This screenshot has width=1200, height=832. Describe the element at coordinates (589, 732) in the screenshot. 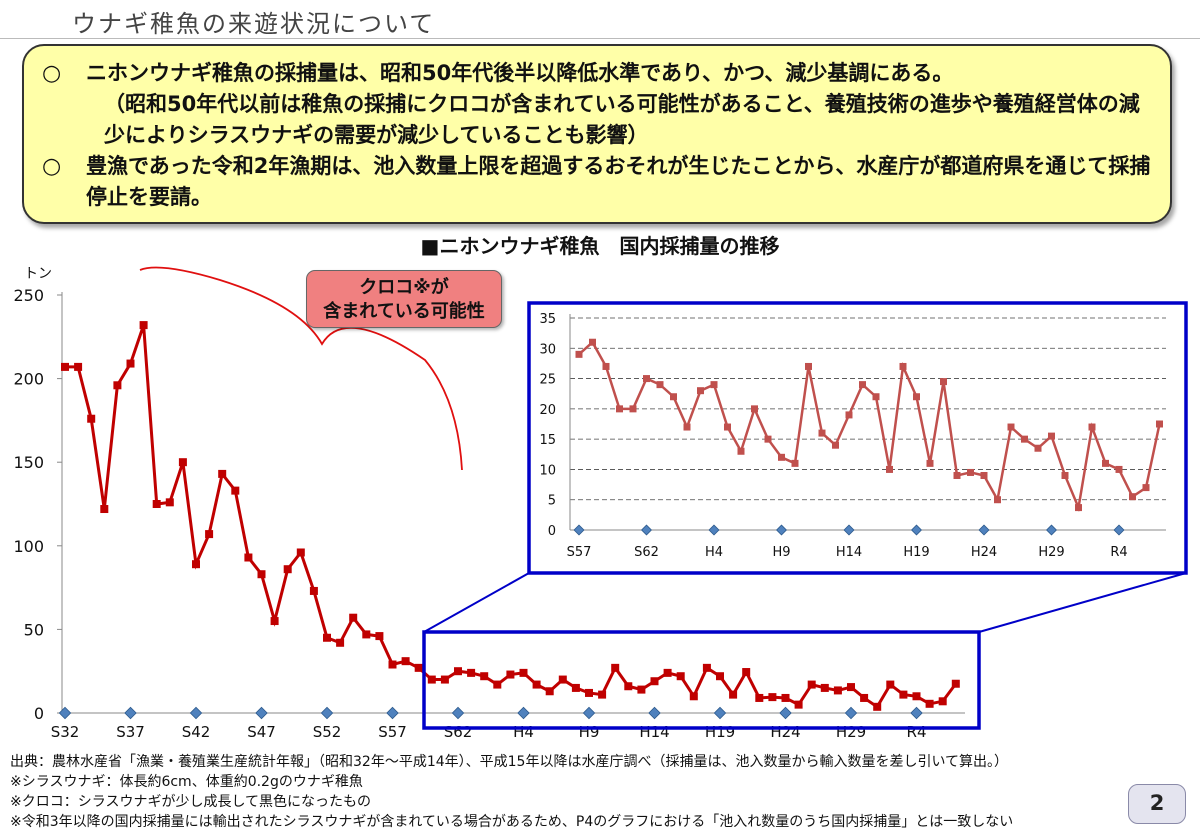

I see `main-x-tick-label: H9` at that location.